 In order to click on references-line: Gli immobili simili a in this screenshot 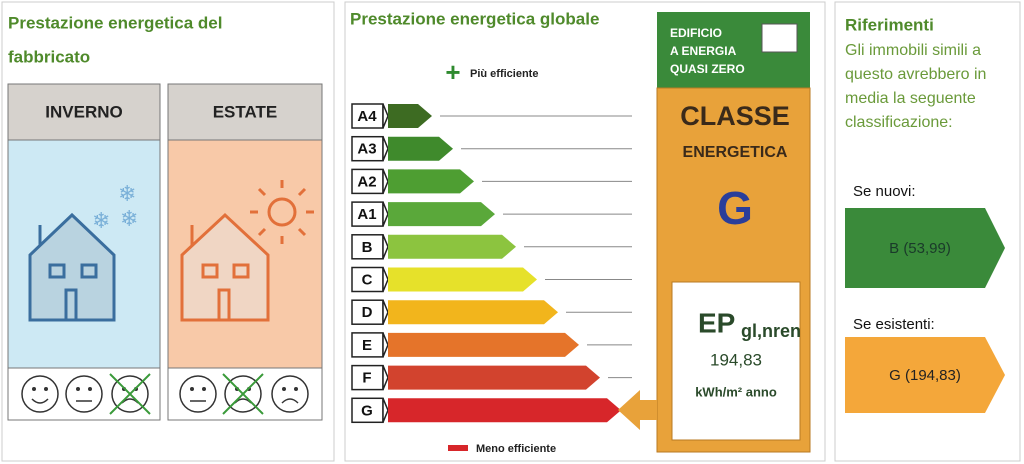, I will do `click(913, 50)`.